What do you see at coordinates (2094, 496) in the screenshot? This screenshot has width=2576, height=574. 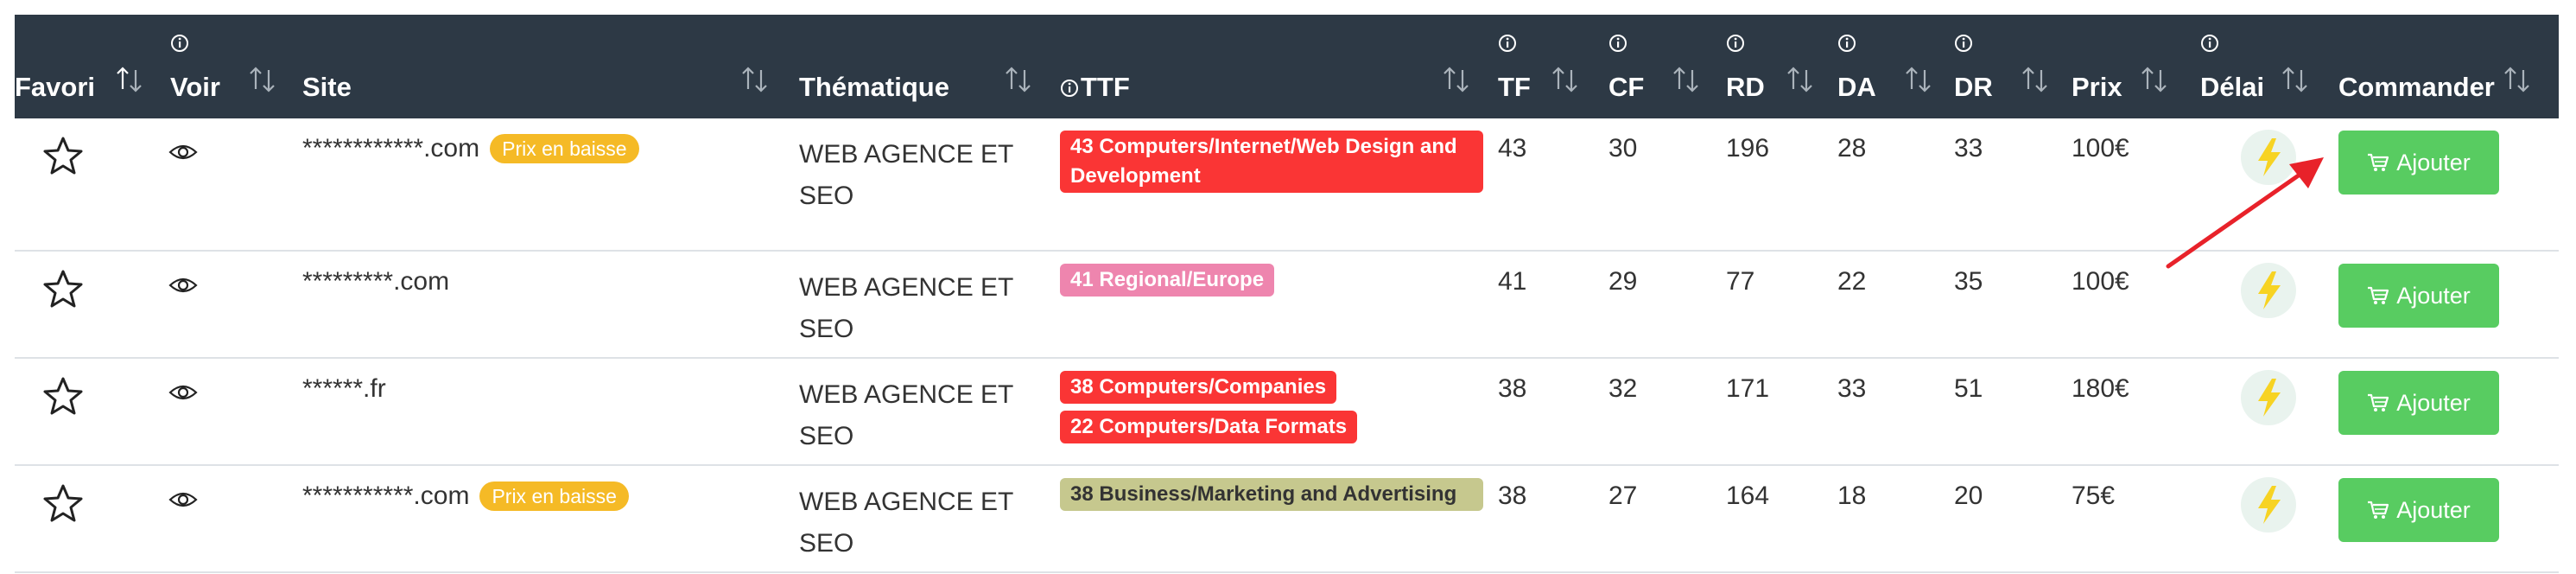 I see `prix-value: 75€` at bounding box center [2094, 496].